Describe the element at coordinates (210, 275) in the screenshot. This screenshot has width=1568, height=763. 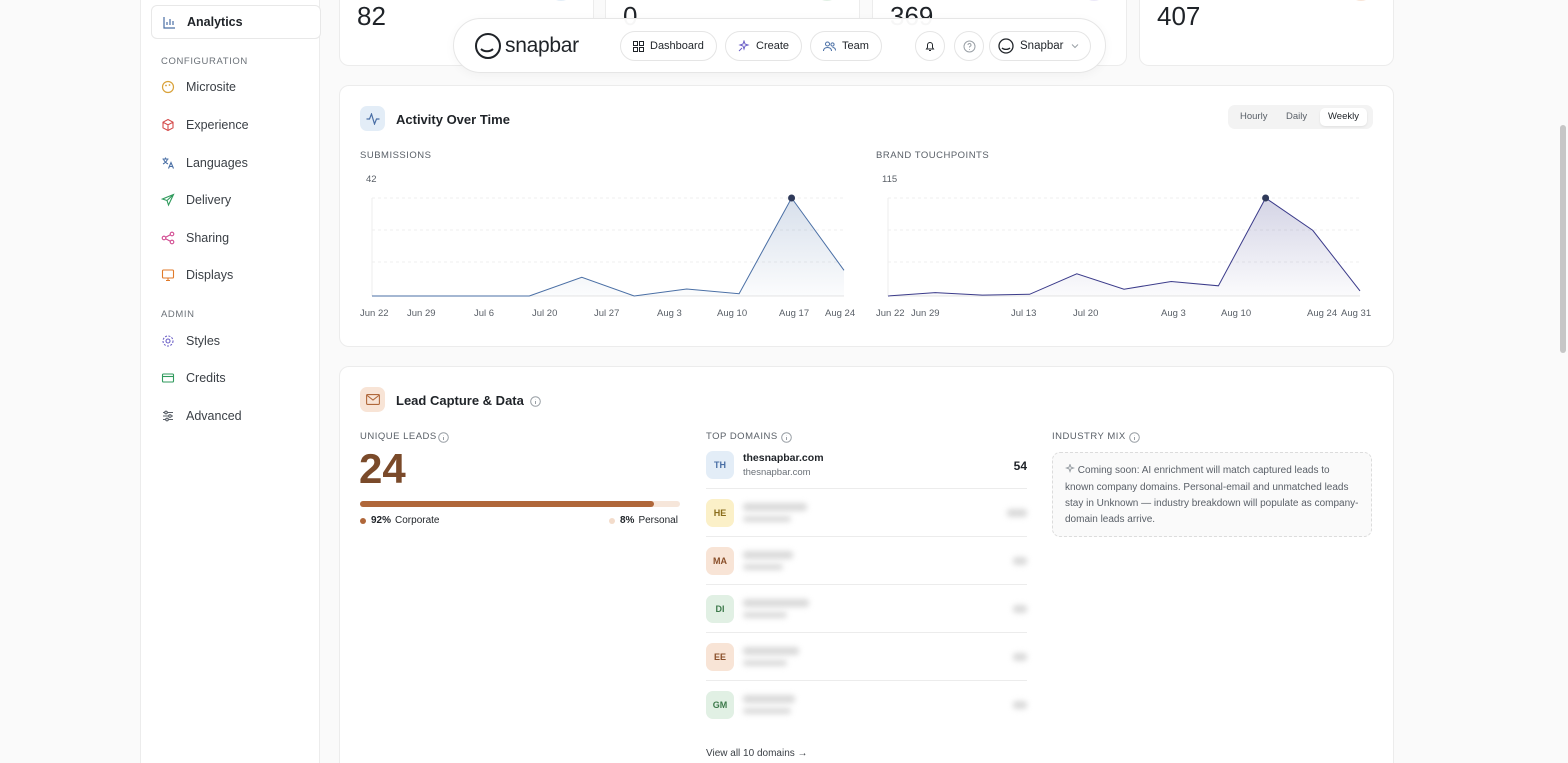
I see `sidebar-item-label: Displays` at that location.